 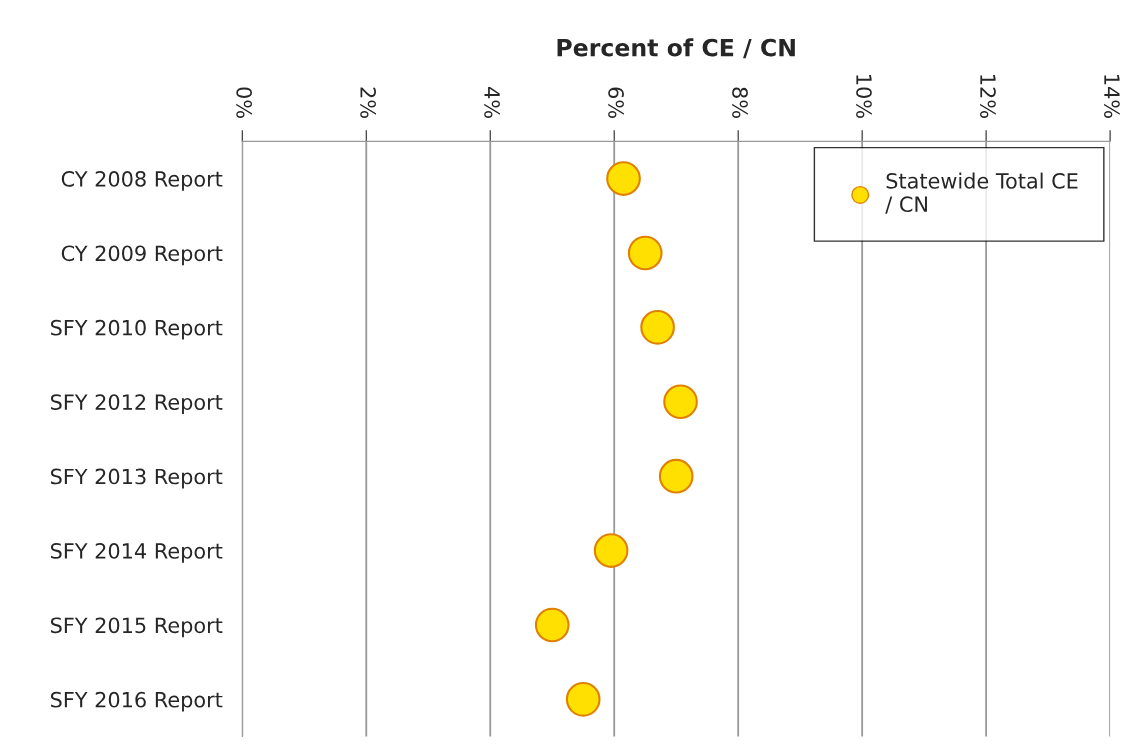 What do you see at coordinates (136, 478) in the screenshot?
I see `y-tick-label: SFY 2013 Report` at bounding box center [136, 478].